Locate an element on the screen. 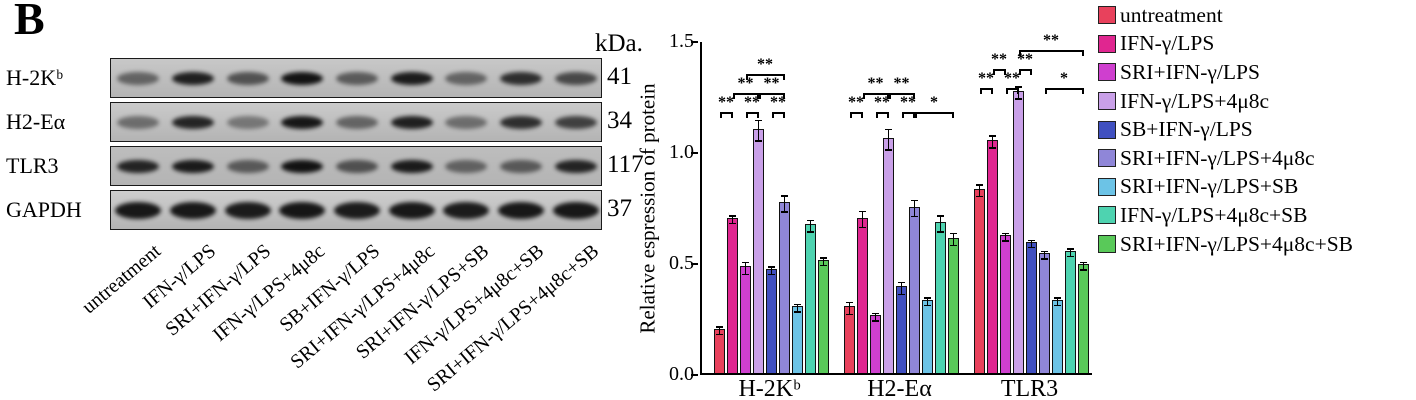 The image size is (1416, 400). legend-item: untreatment is located at coordinates (1225, 15).